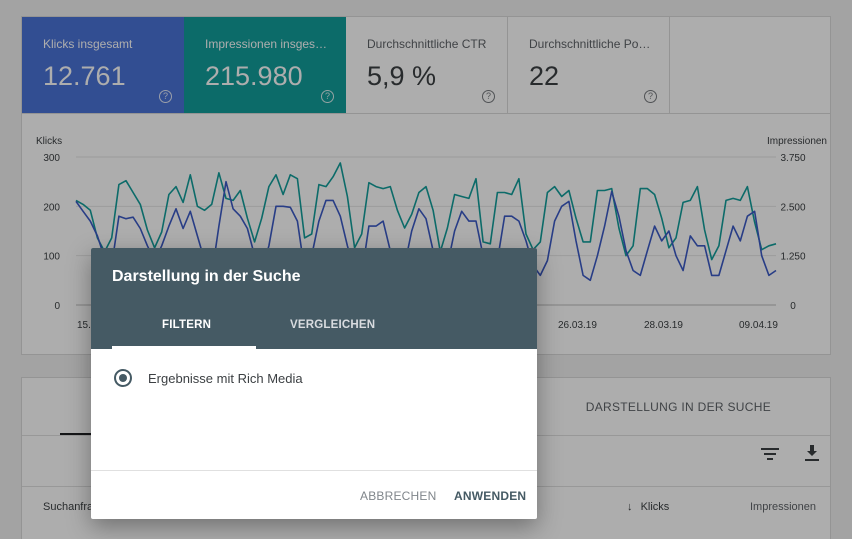 Image resolution: width=852 pixels, height=539 pixels. I want to click on right-tick-label: 2.500, so click(792, 207).